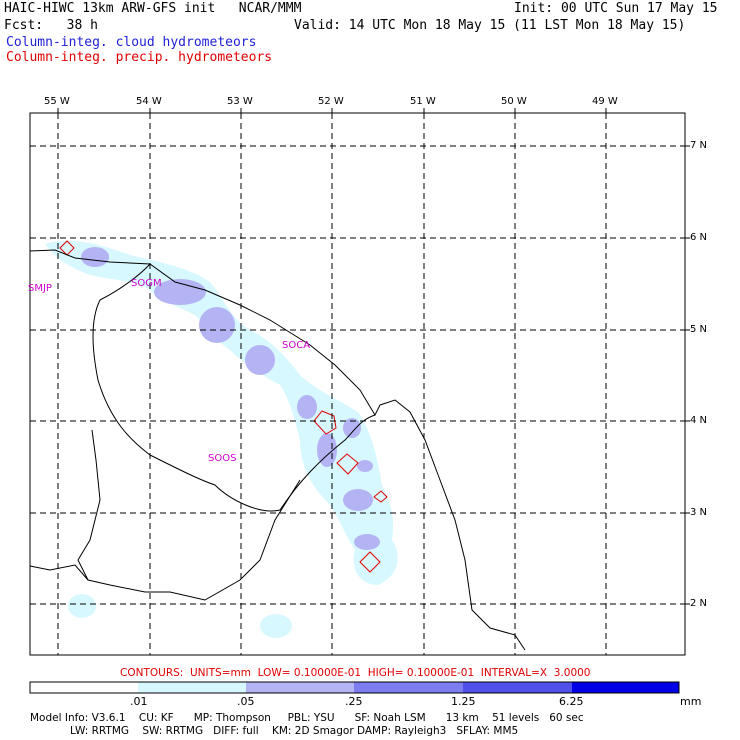  I want to click on cloud-field-label: Column-integ. cloud hydrometeors, so click(131, 42).